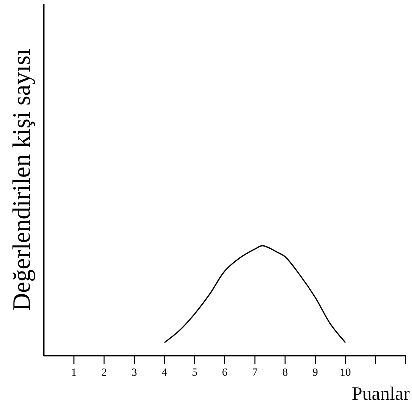 The image size is (412, 412). What do you see at coordinates (74, 372) in the screenshot?
I see `x-tick-label: 1` at bounding box center [74, 372].